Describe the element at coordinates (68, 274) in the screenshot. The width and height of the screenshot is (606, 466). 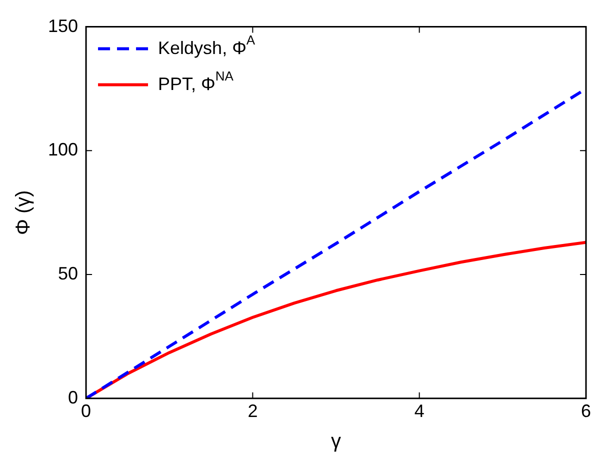
I see `y-tick-label: 50` at that location.